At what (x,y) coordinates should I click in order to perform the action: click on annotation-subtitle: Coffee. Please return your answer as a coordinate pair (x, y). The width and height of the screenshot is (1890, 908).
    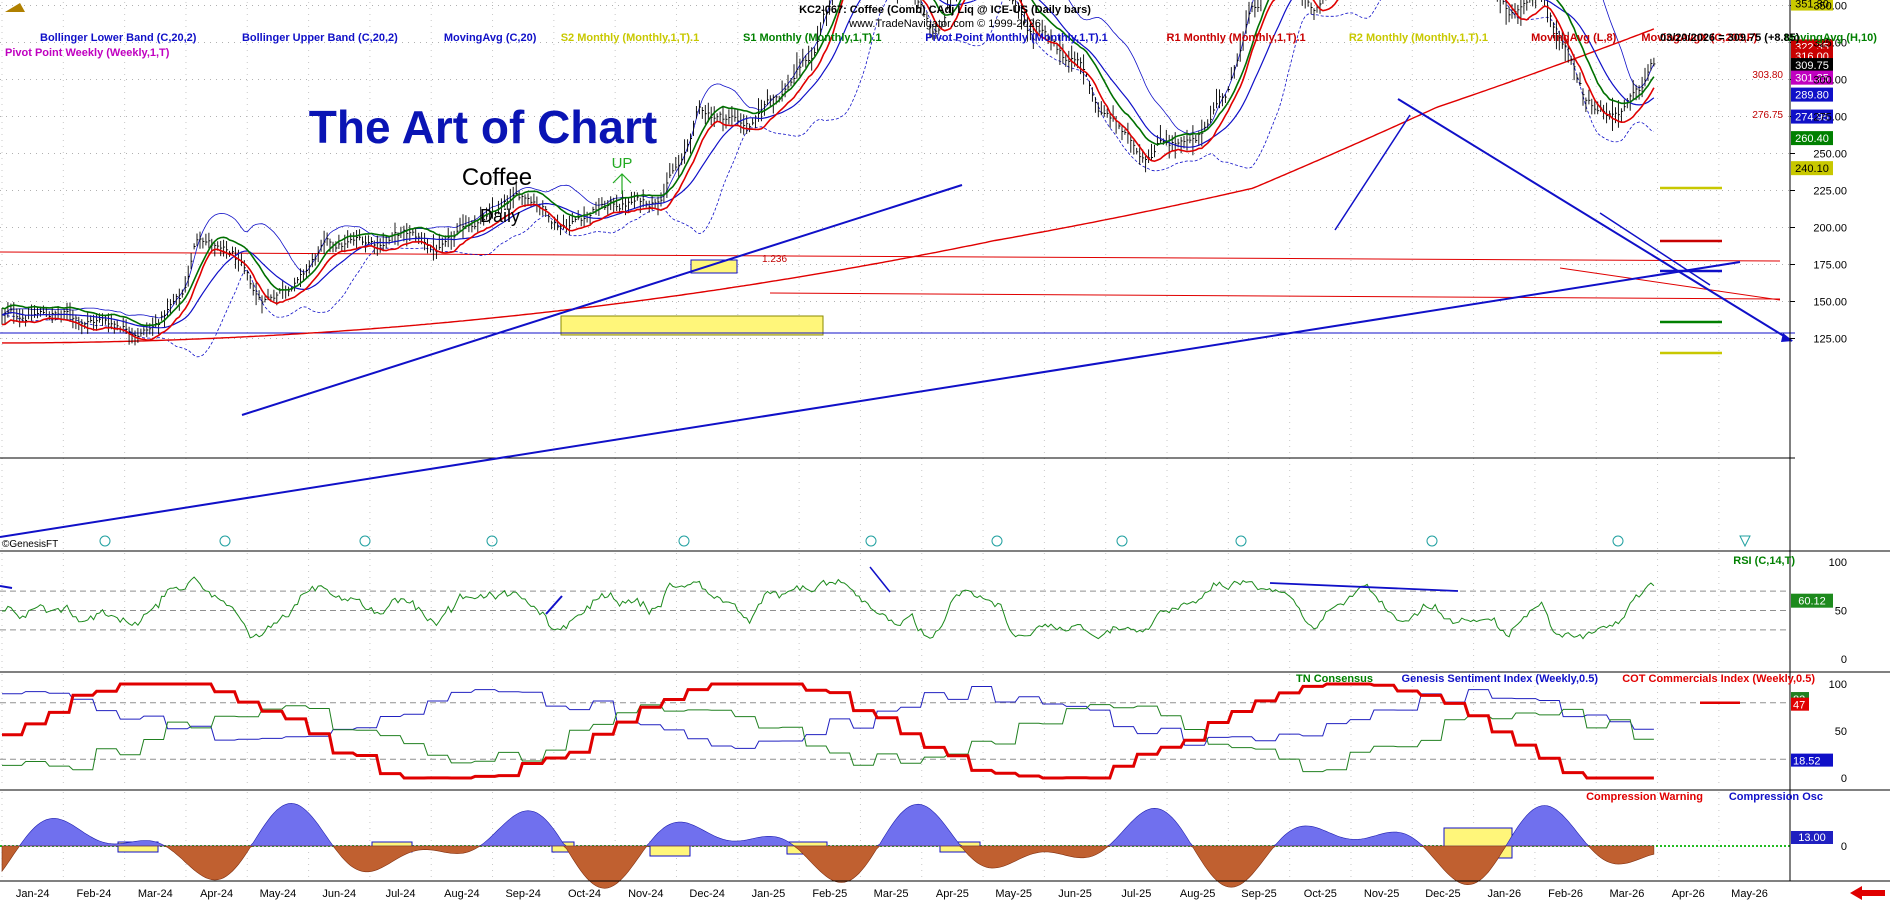
    Looking at the image, I should click on (497, 177).